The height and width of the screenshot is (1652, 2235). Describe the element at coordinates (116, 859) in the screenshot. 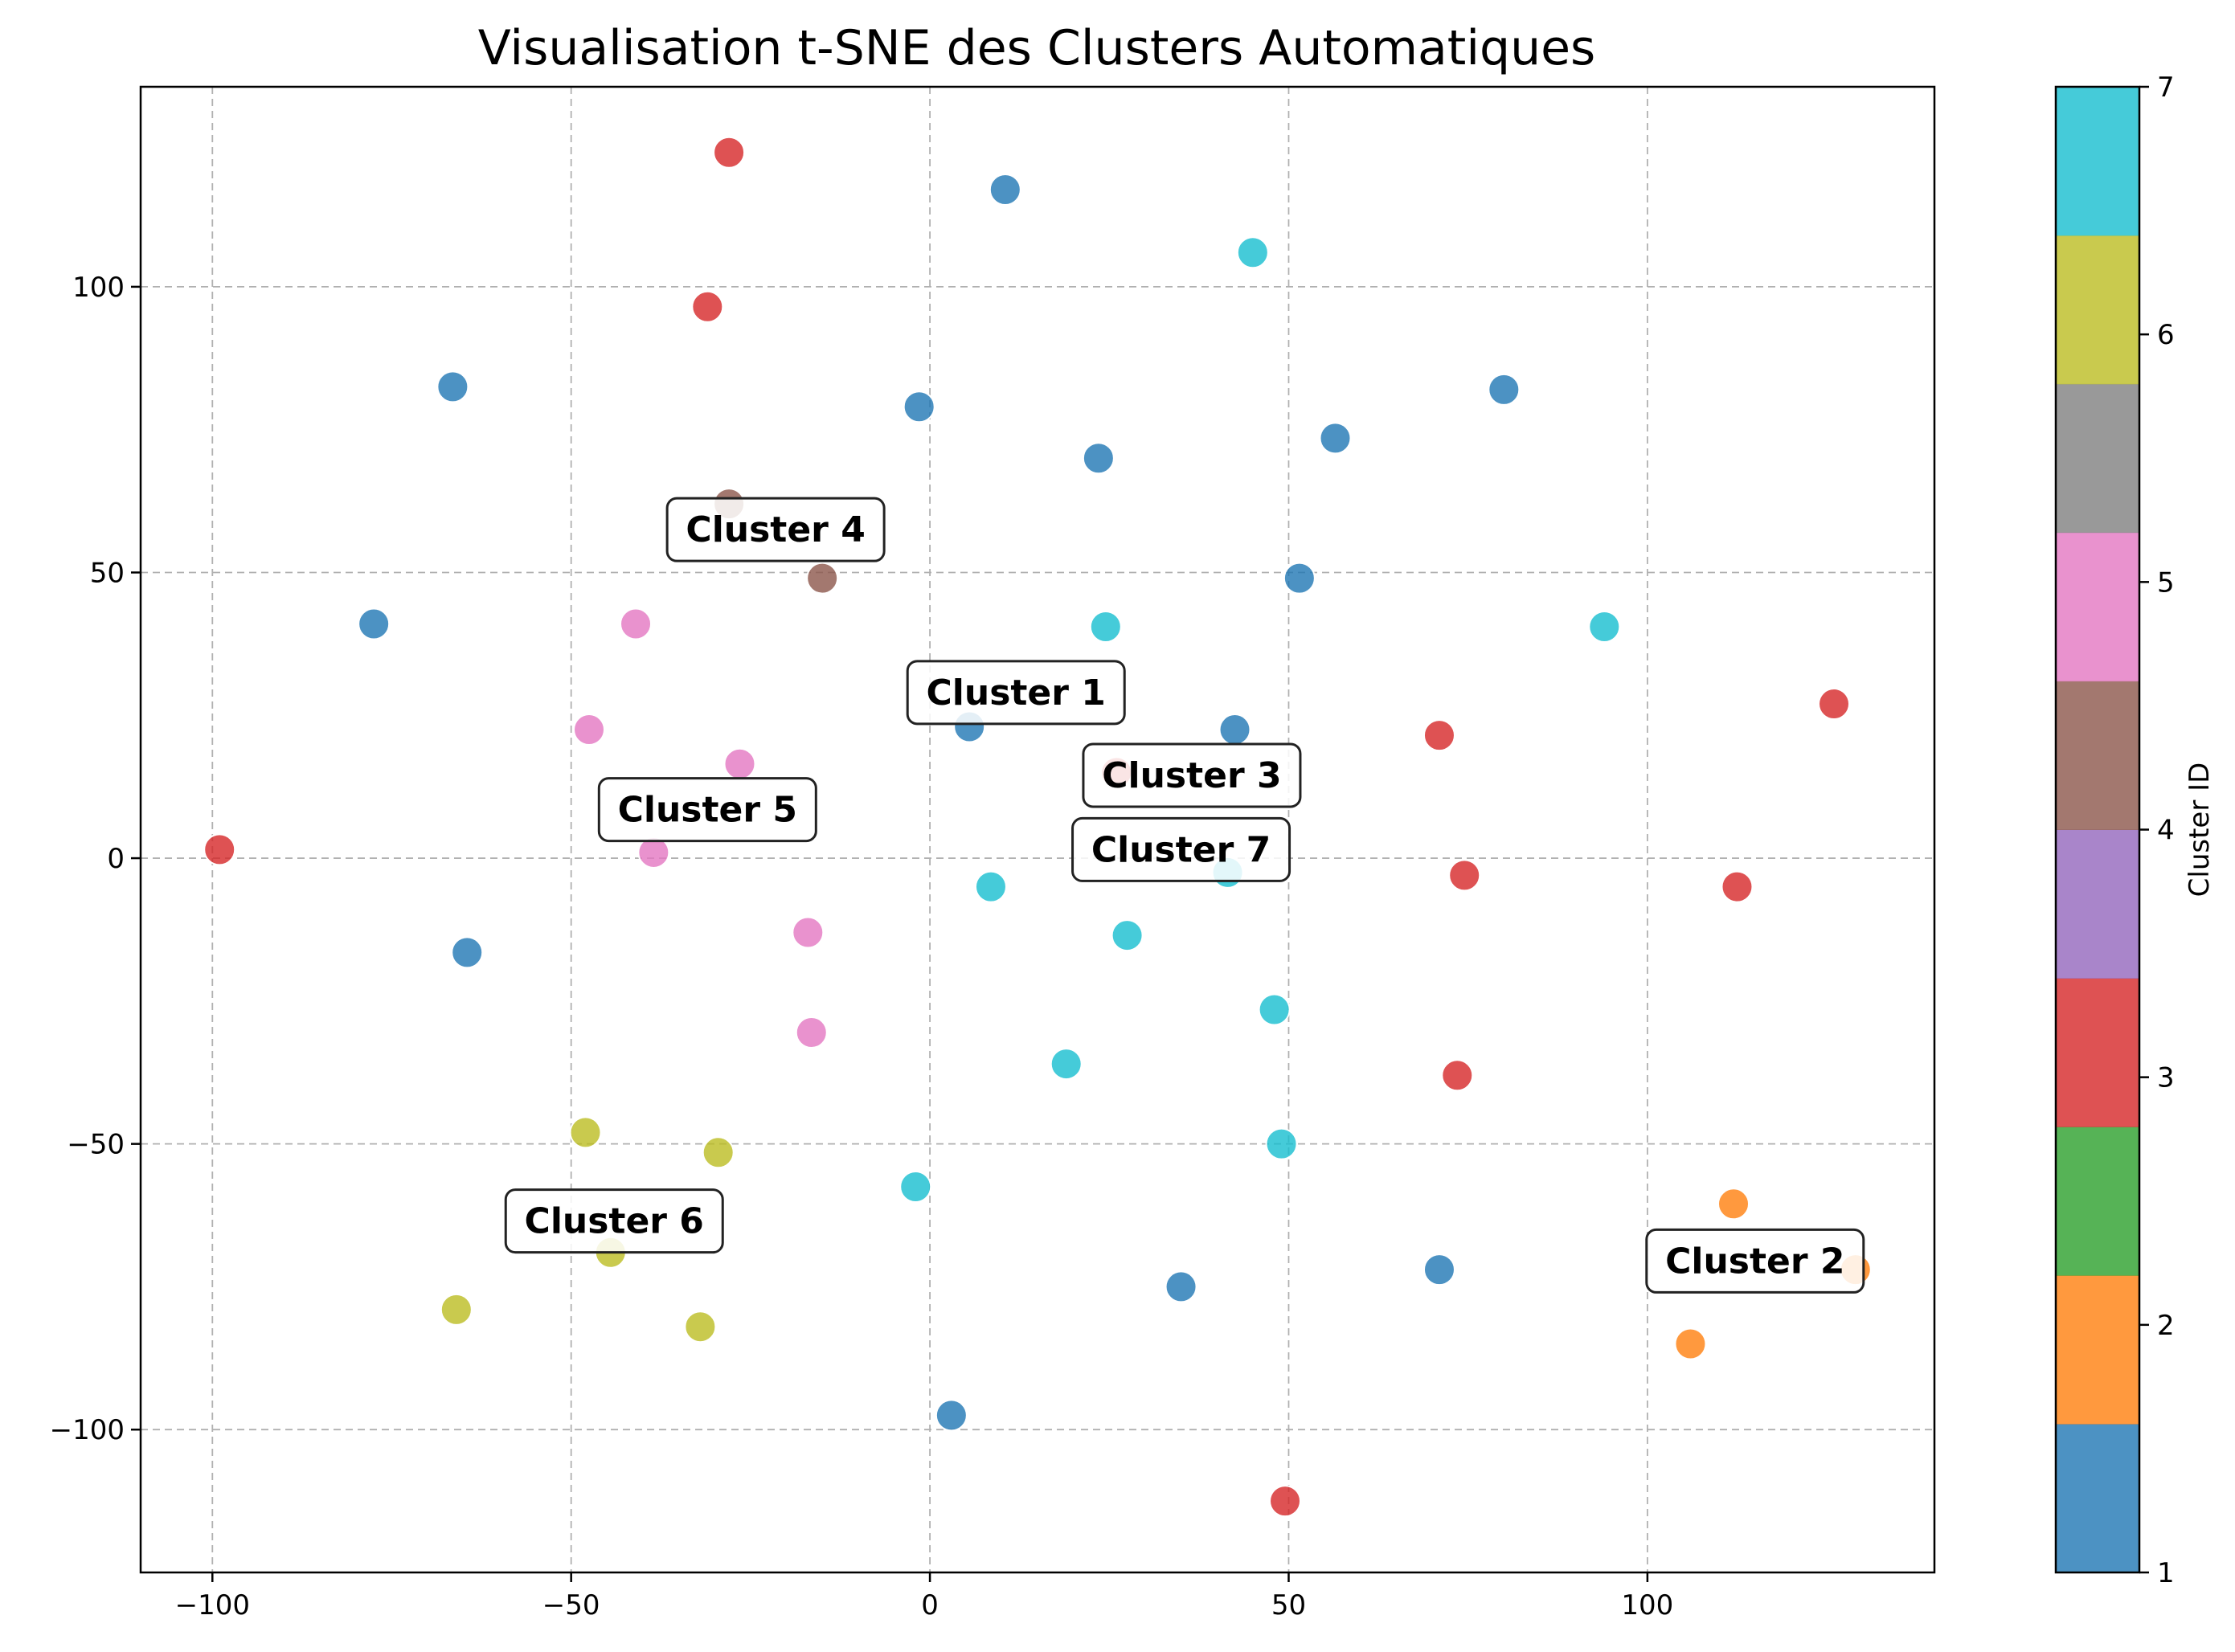

I see `y-tick-label: 0` at that location.